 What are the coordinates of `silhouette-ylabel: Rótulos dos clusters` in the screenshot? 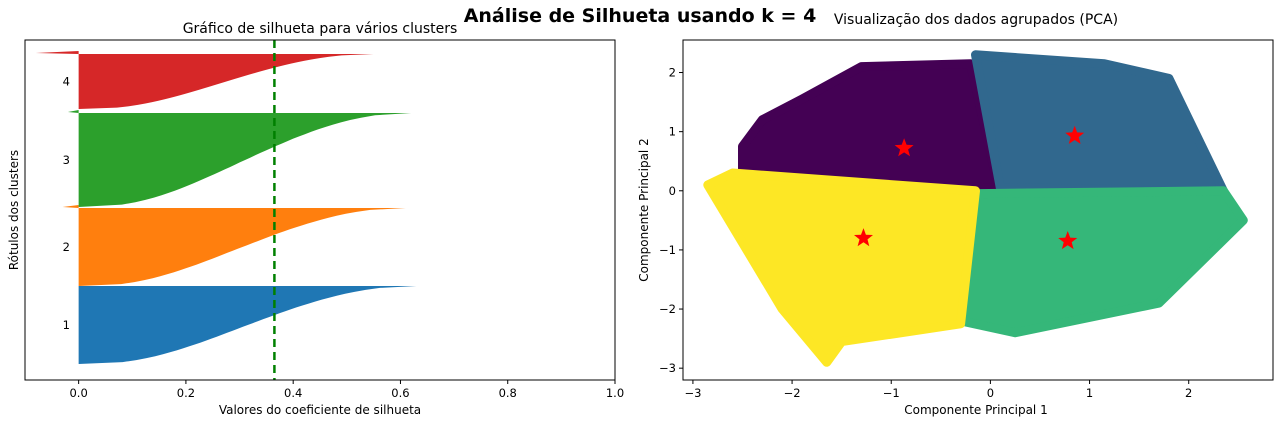 It's located at (14, 210).